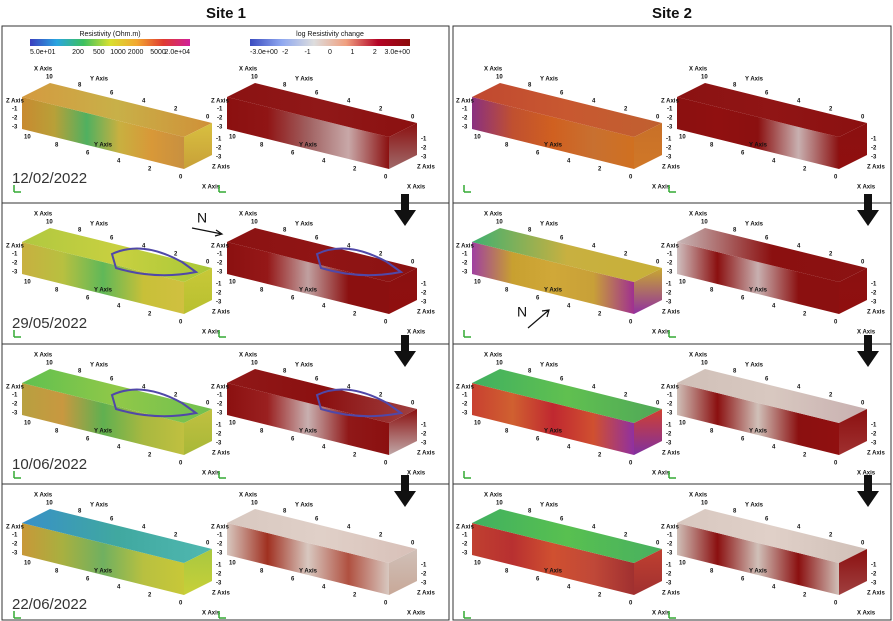 The height and width of the screenshot is (621, 893). Describe the element at coordinates (538, 319) in the screenshot. I see `north-arrow` at that location.